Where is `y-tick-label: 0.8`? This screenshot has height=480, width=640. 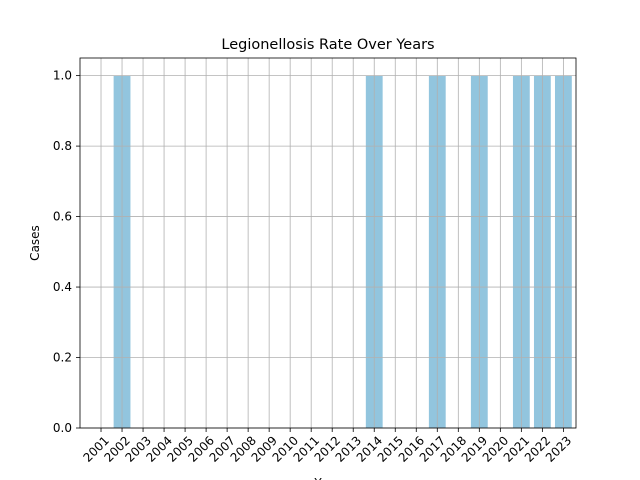
y-tick-label: 0.8 is located at coordinates (62, 146).